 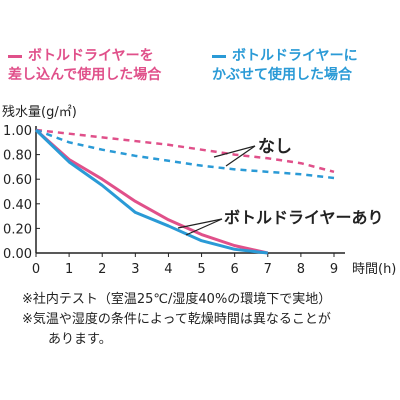 What do you see at coordinates (36, 269) in the screenshot?
I see `x-tick-label: 0` at bounding box center [36, 269].